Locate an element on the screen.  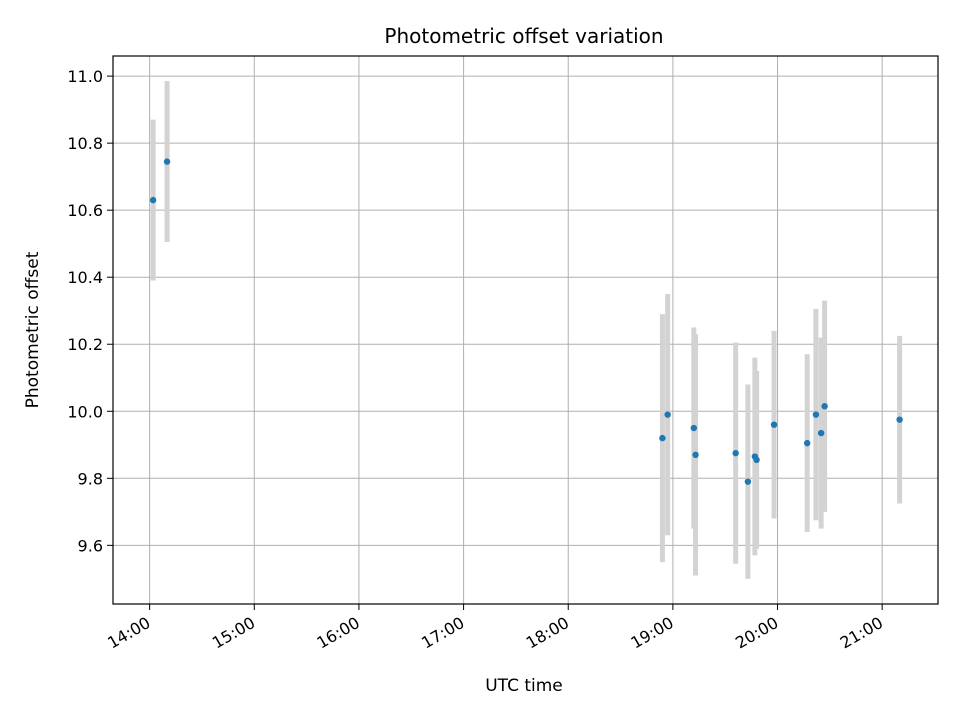
y-tick-label: 9.8 is located at coordinates (90, 478).